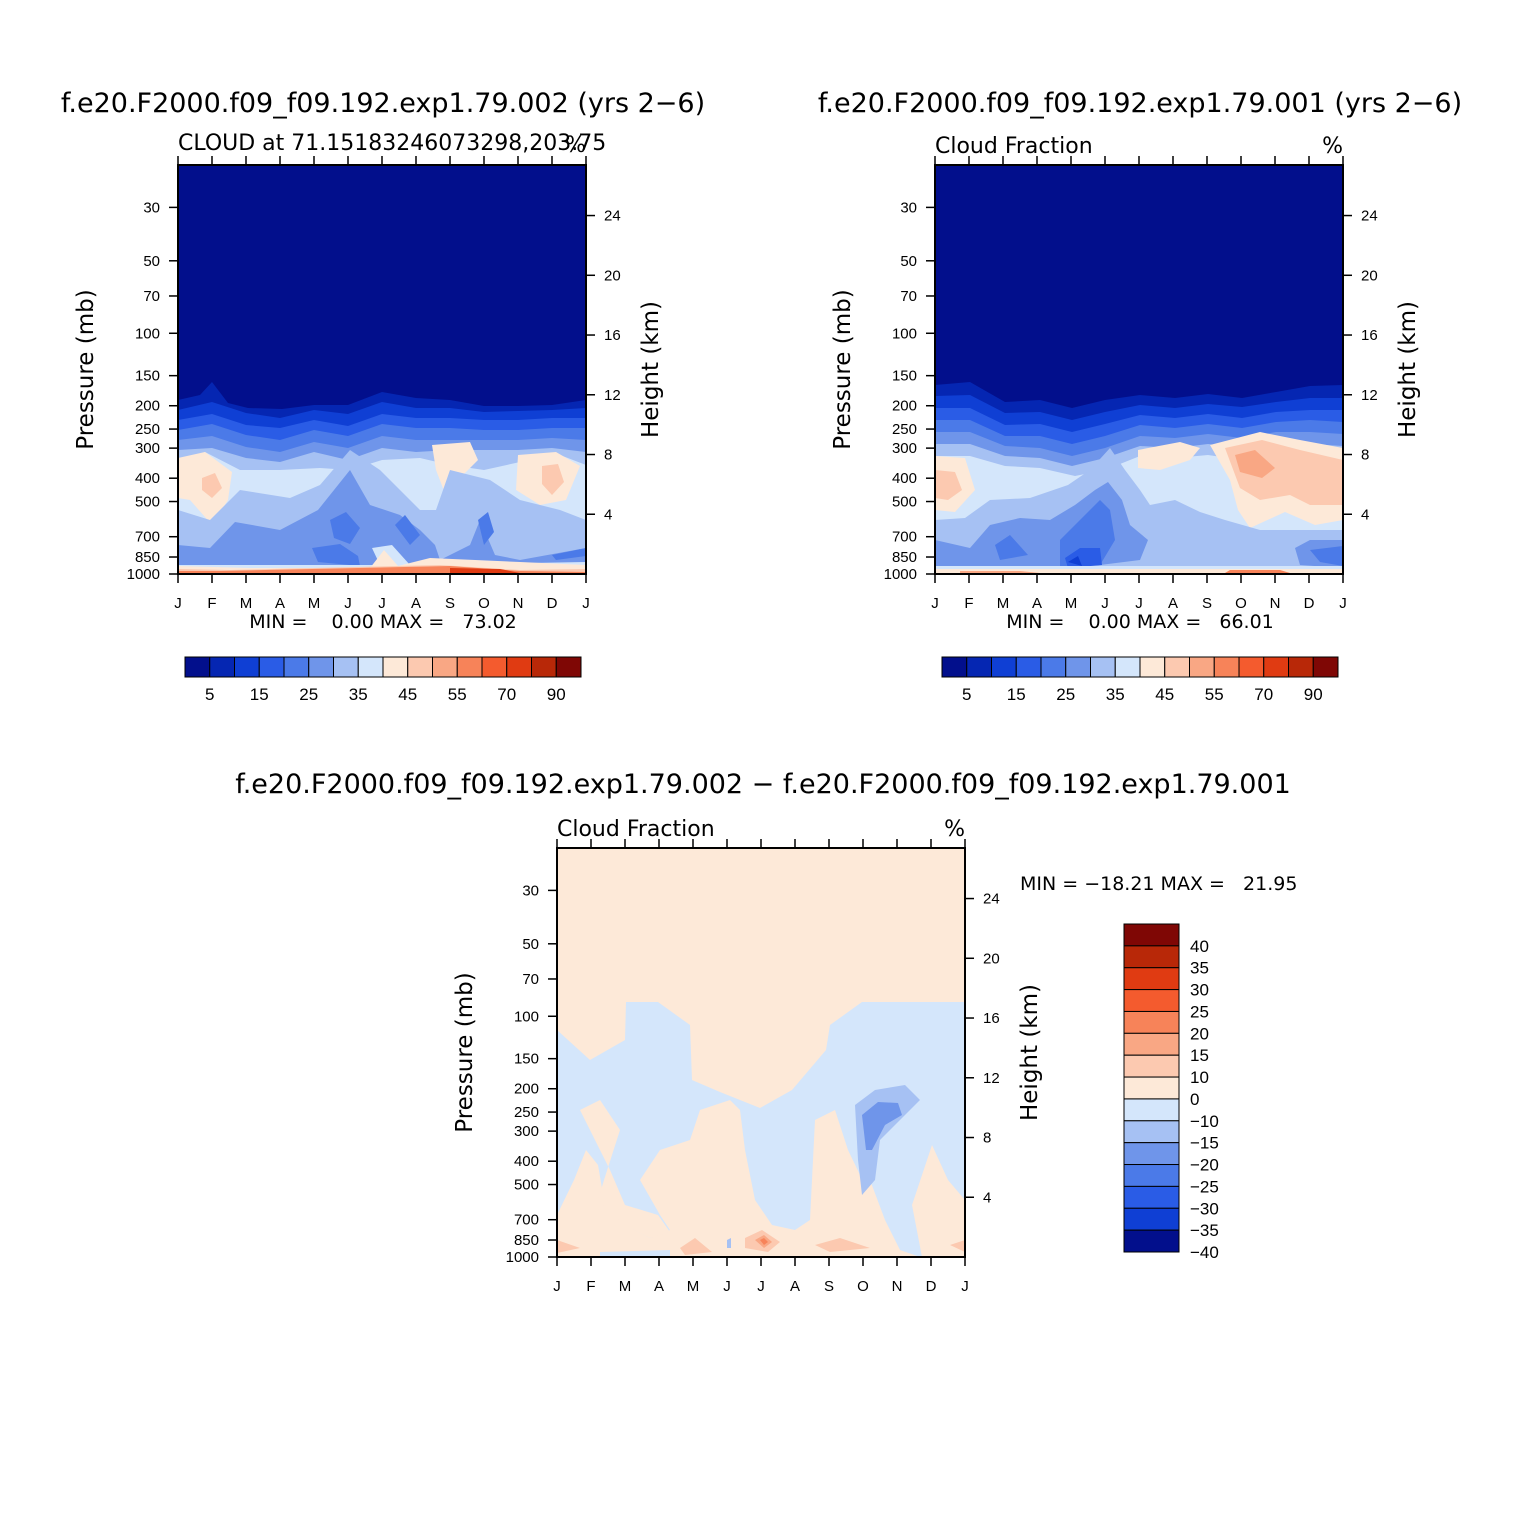 The width and height of the screenshot is (1524, 1524). Describe the element at coordinates (484, 603) in the screenshot. I see `panel1-xtick-label: O` at that location.